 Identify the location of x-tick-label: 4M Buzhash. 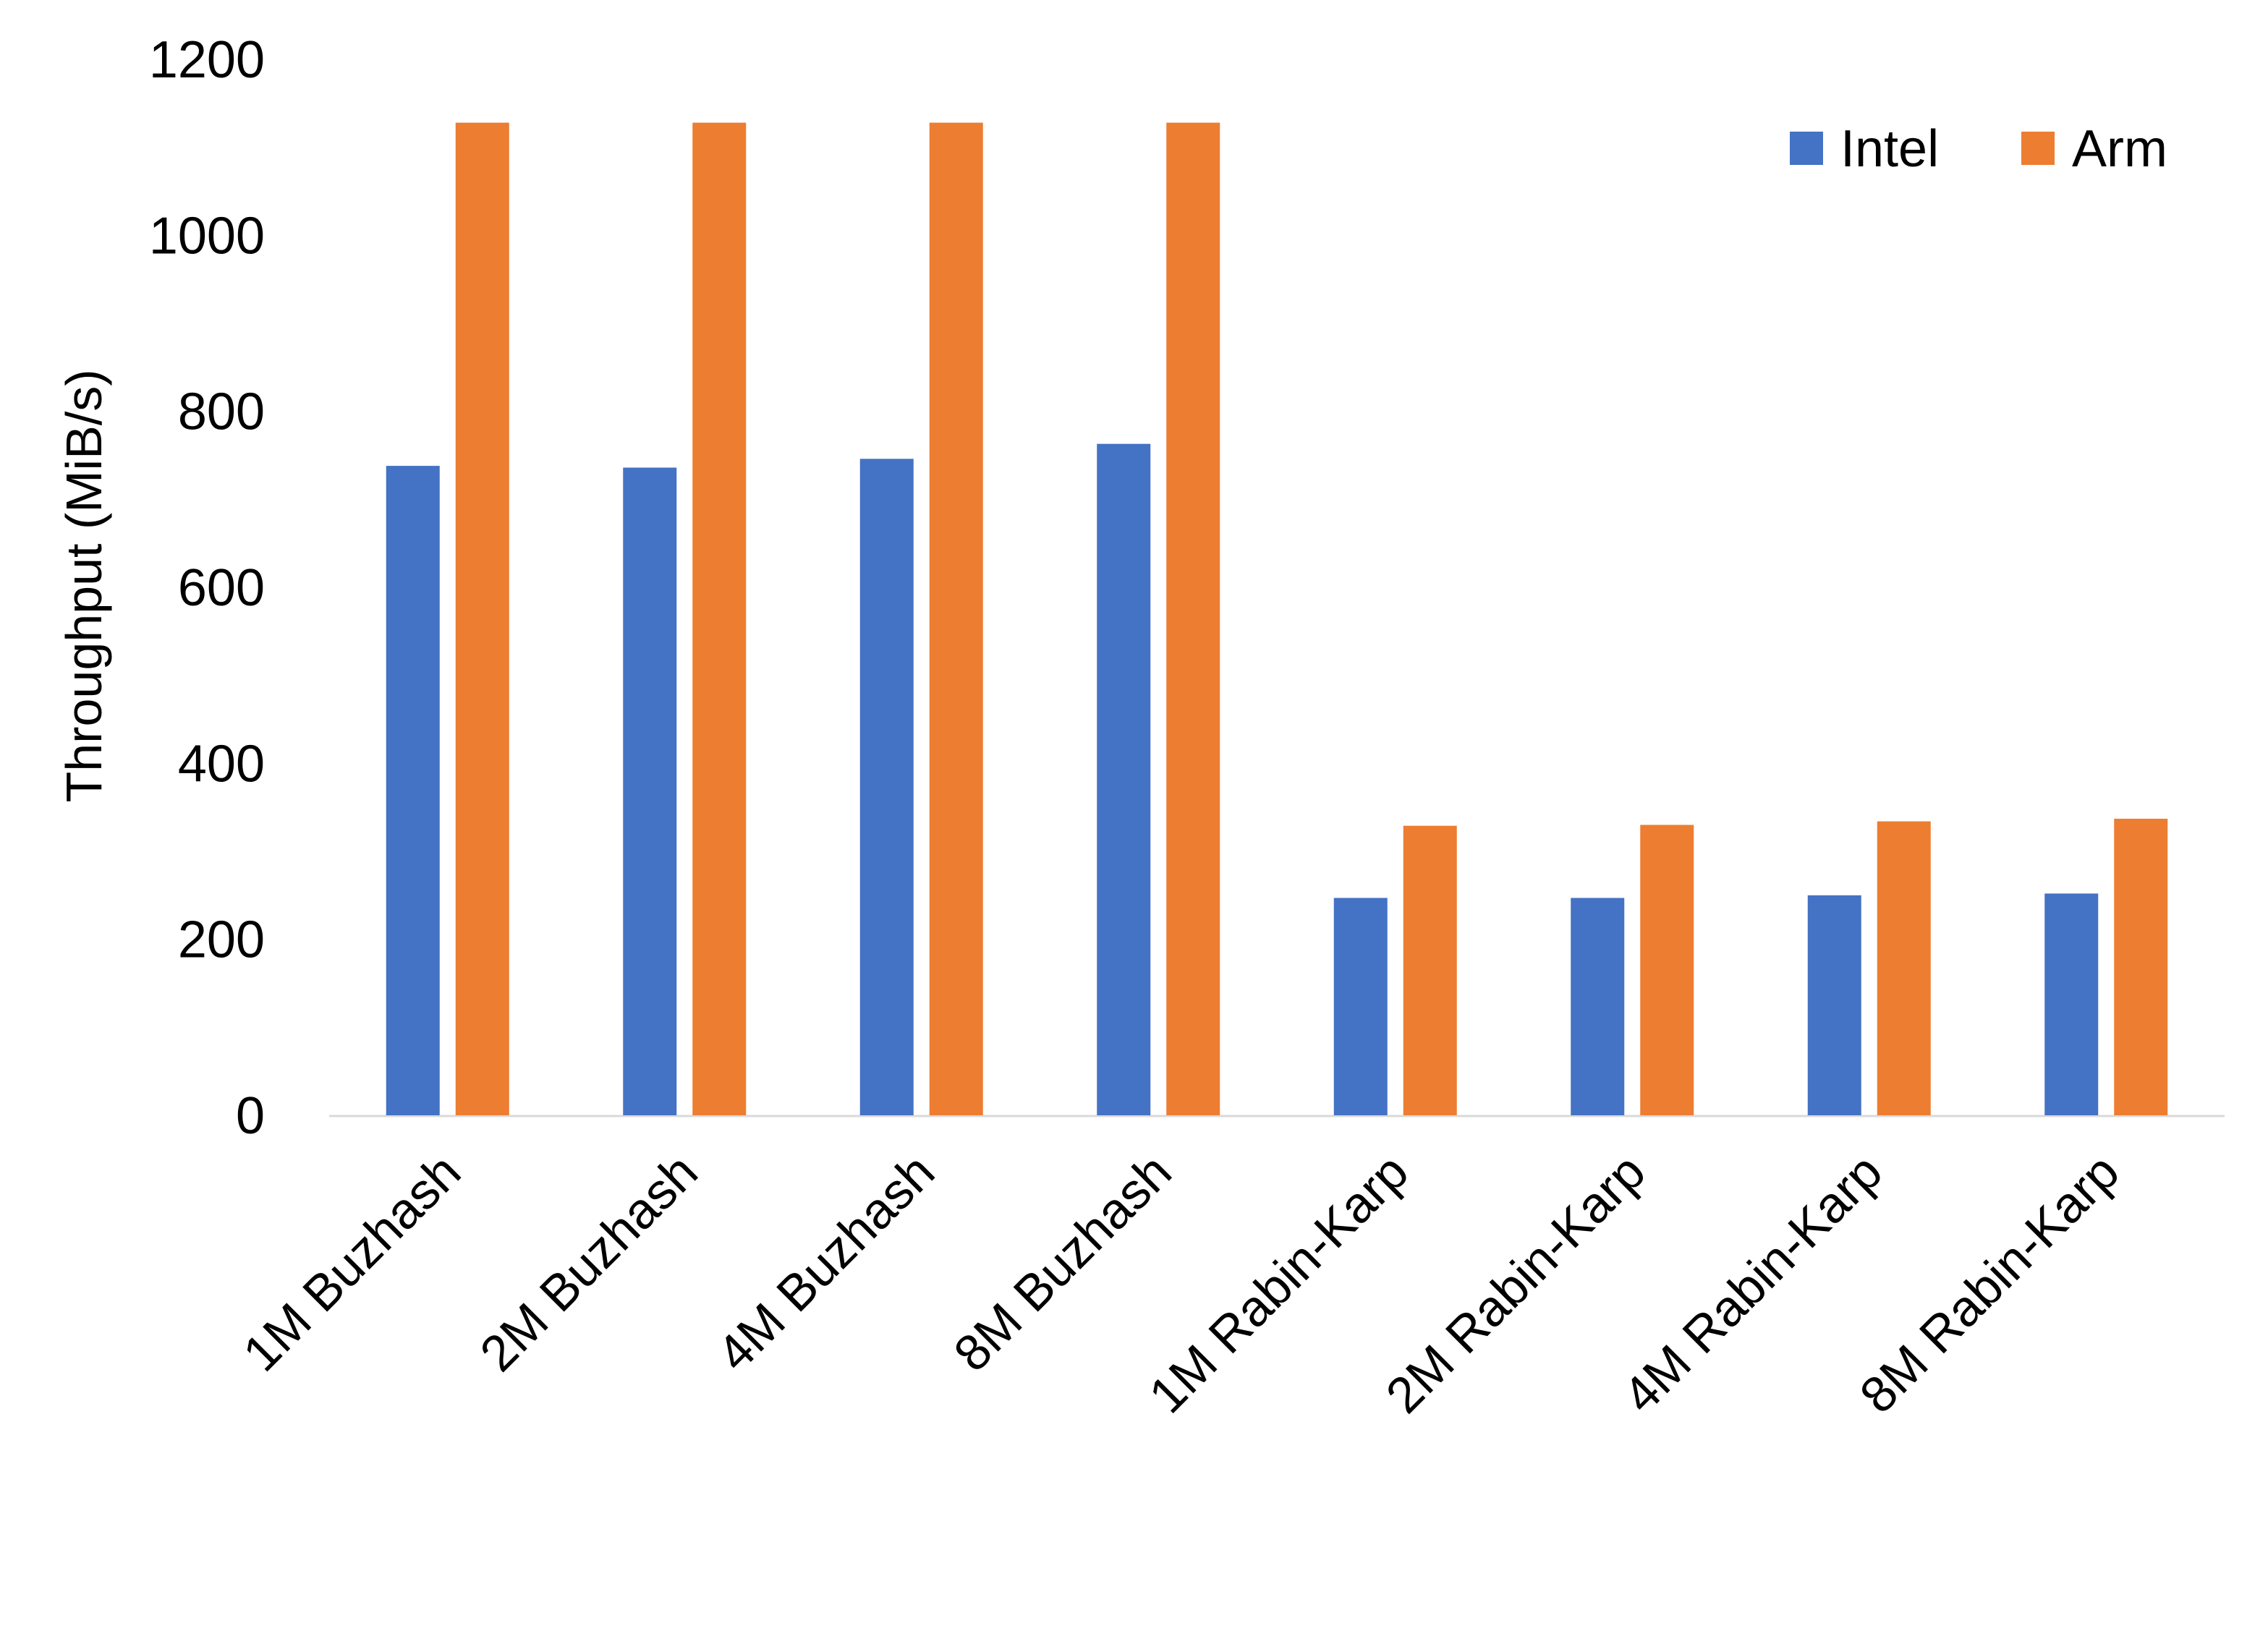
(826, 1262).